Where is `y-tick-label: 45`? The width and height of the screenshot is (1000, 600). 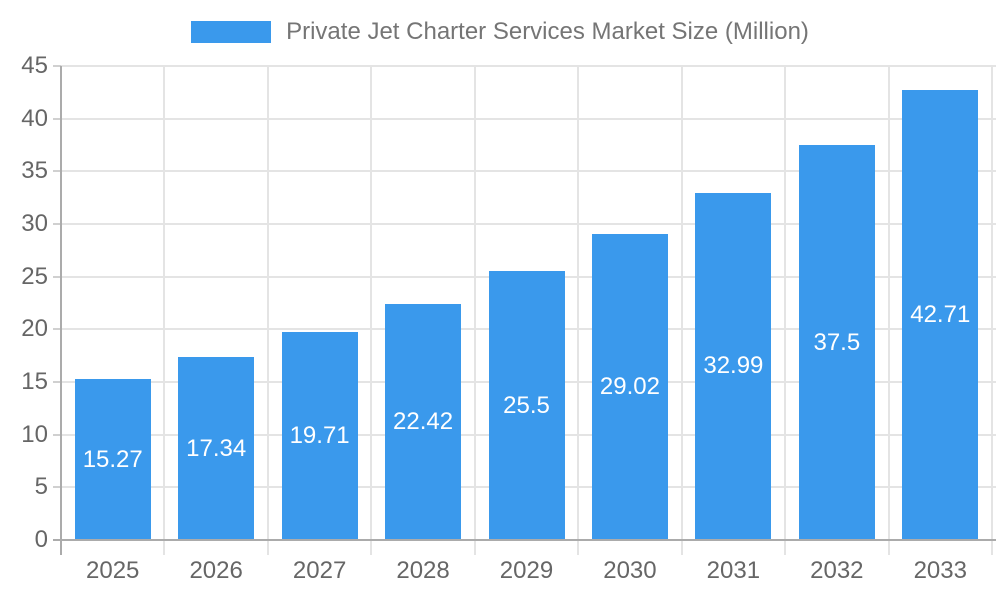
y-tick-label: 45 is located at coordinates (34, 65).